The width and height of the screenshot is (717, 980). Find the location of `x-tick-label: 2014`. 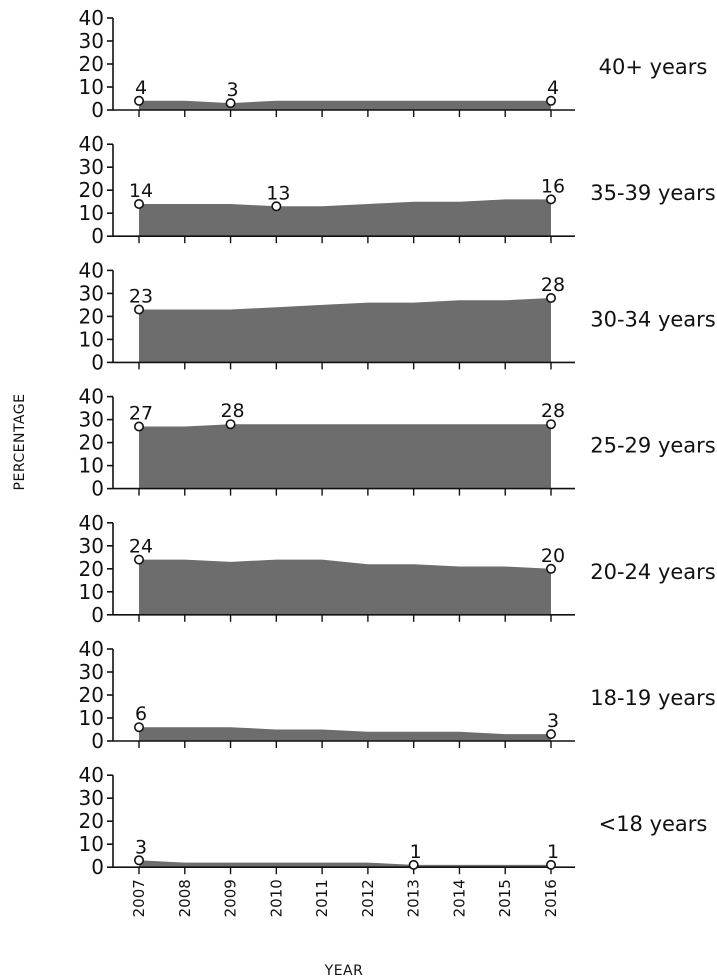

x-tick-label: 2014 is located at coordinates (459, 898).